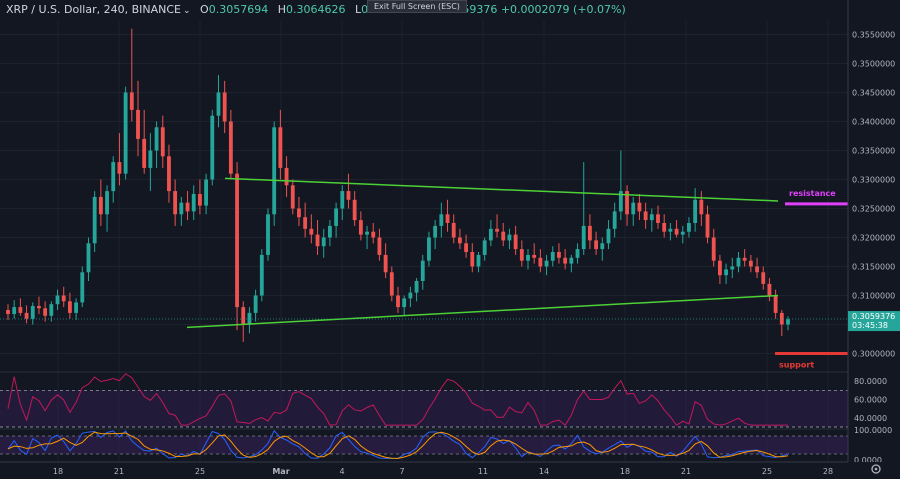 This screenshot has height=479, width=900. I want to click on gear-icon, so click(876, 469).